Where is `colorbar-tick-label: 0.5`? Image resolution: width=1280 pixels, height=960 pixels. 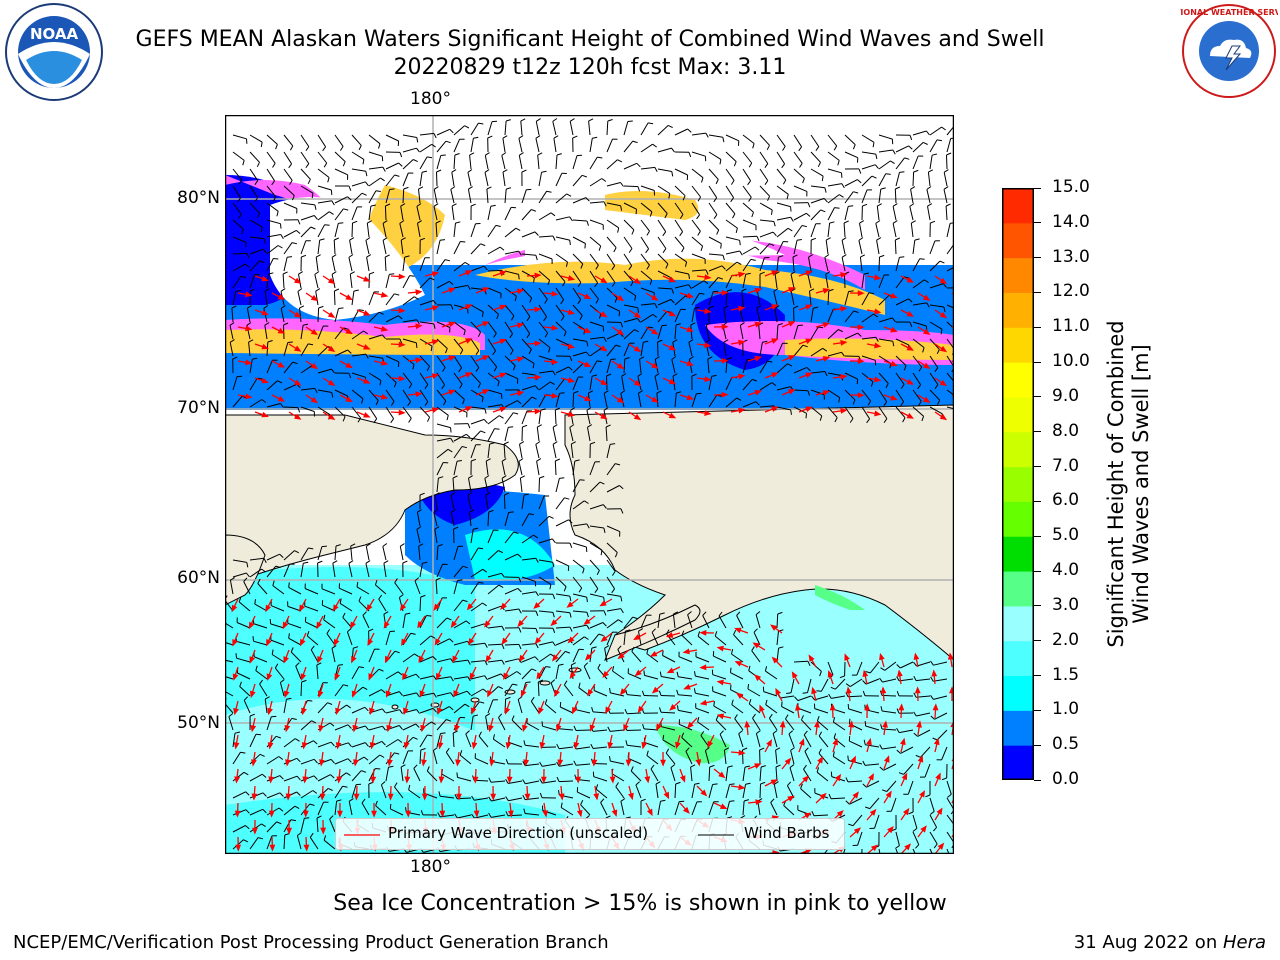
colorbar-tick-label: 0.5 is located at coordinates (1066, 744).